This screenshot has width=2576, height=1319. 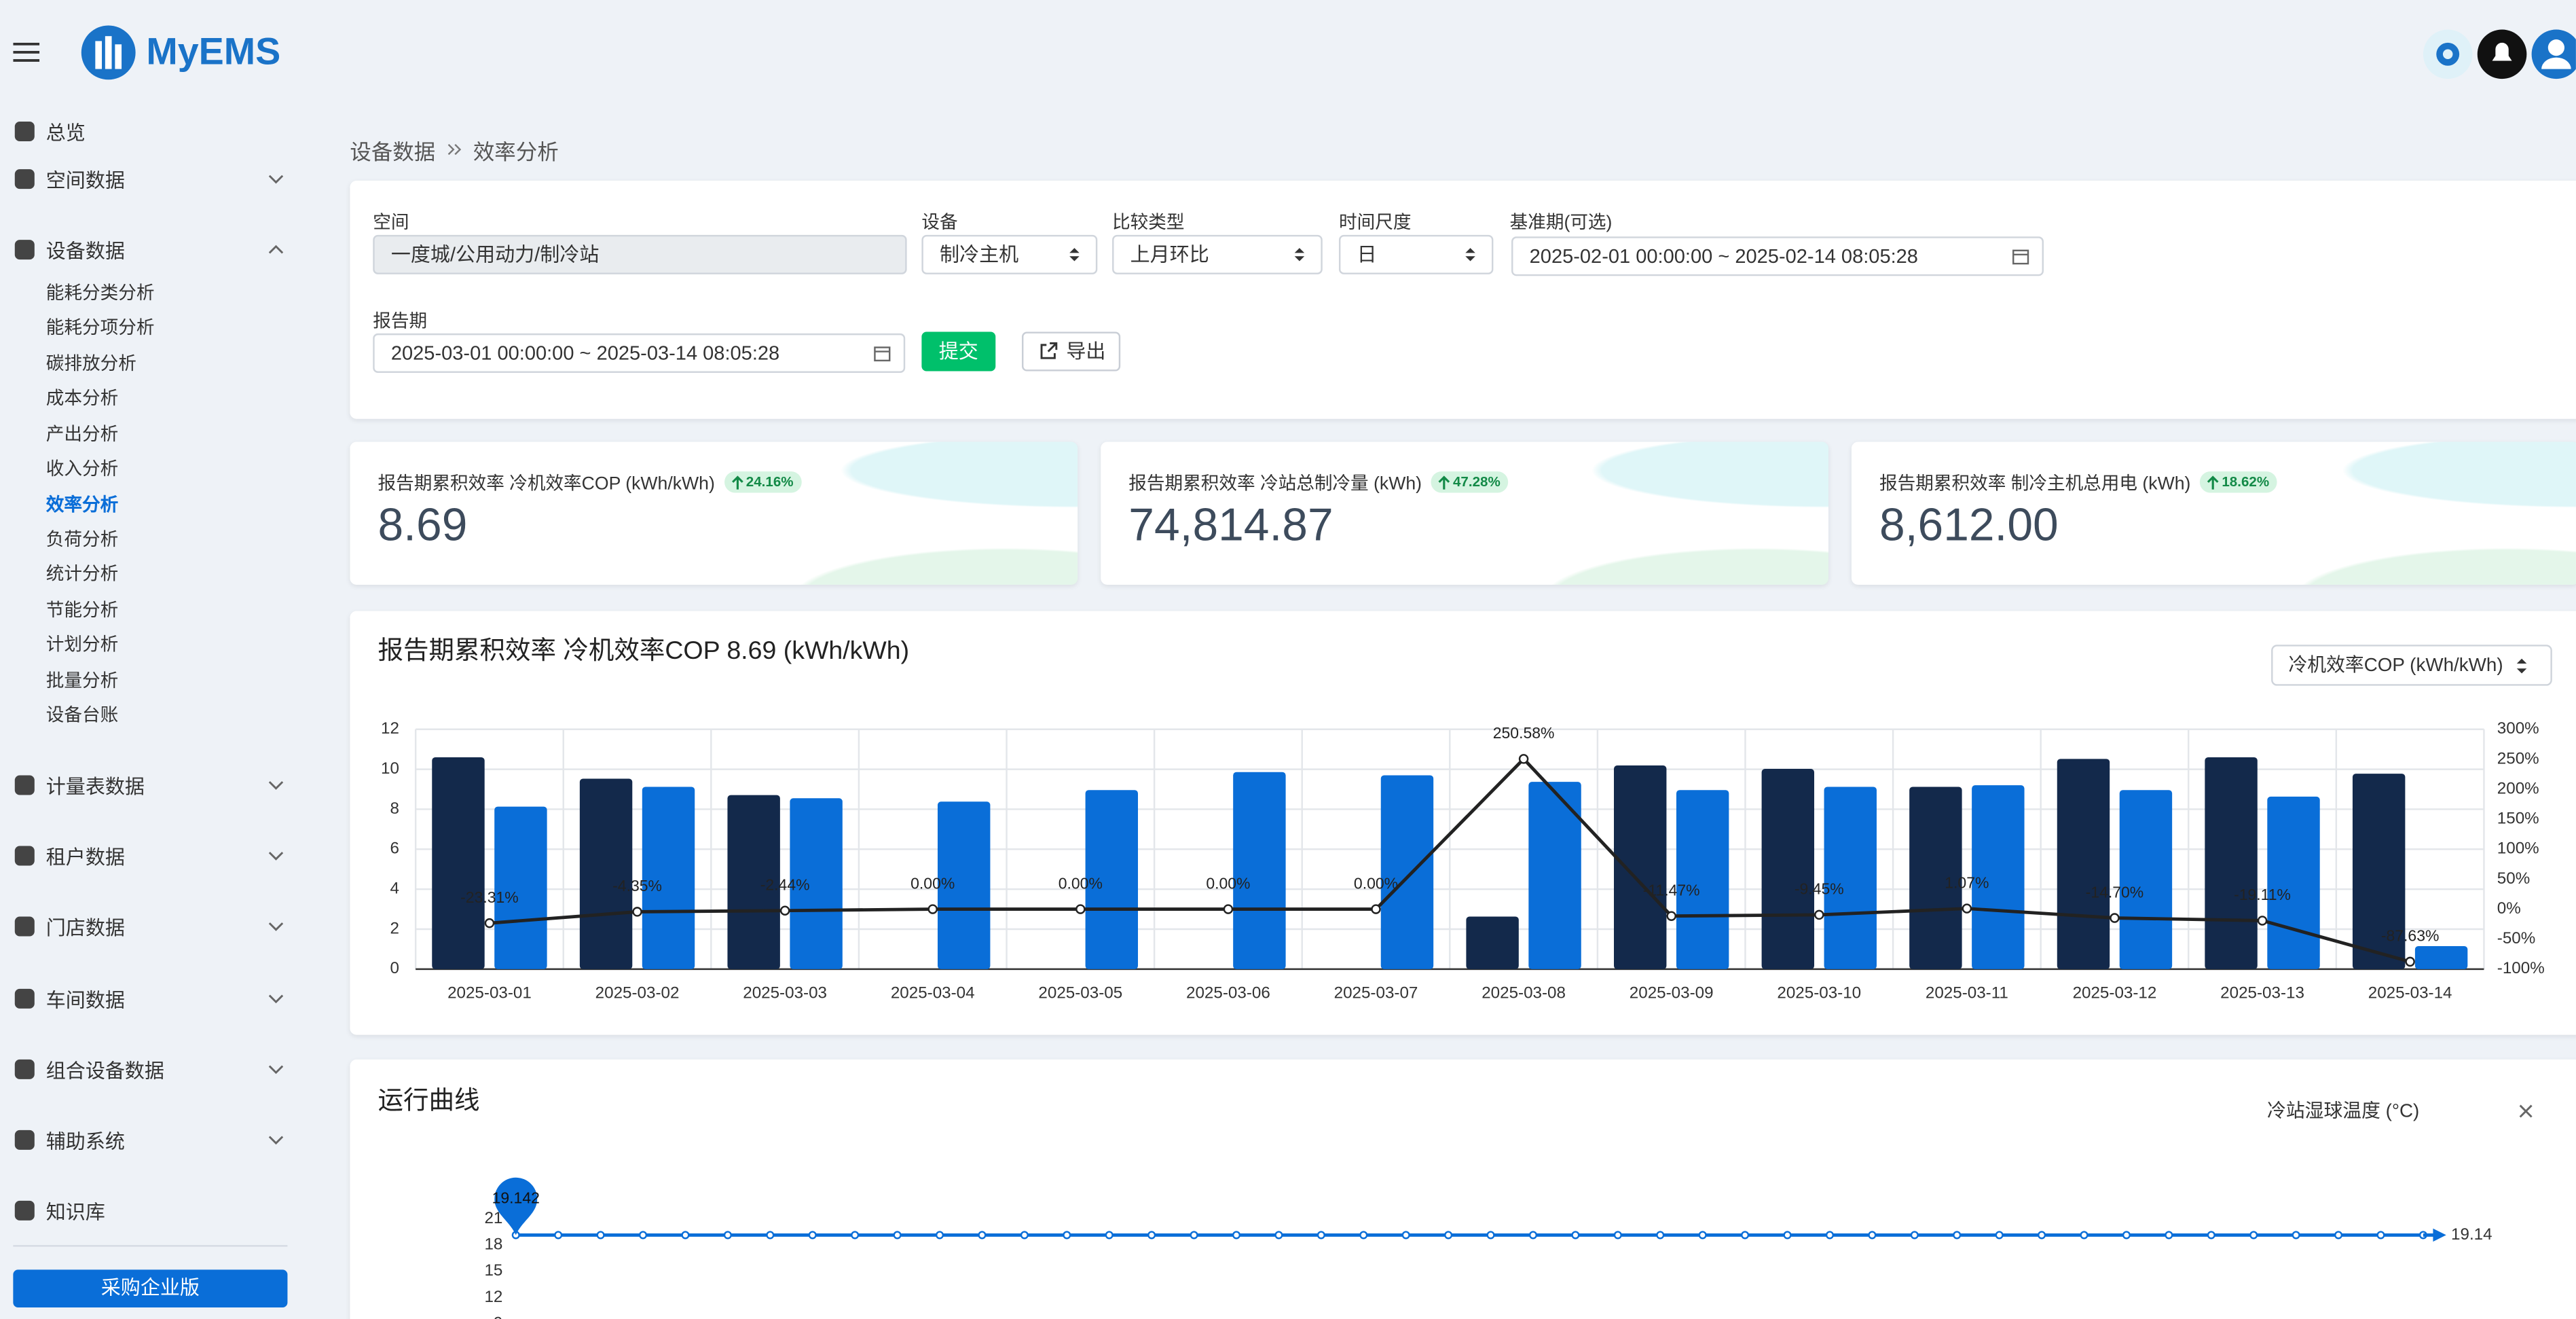 What do you see at coordinates (454, 149) in the screenshot?
I see `breadcrumb-separator` at bounding box center [454, 149].